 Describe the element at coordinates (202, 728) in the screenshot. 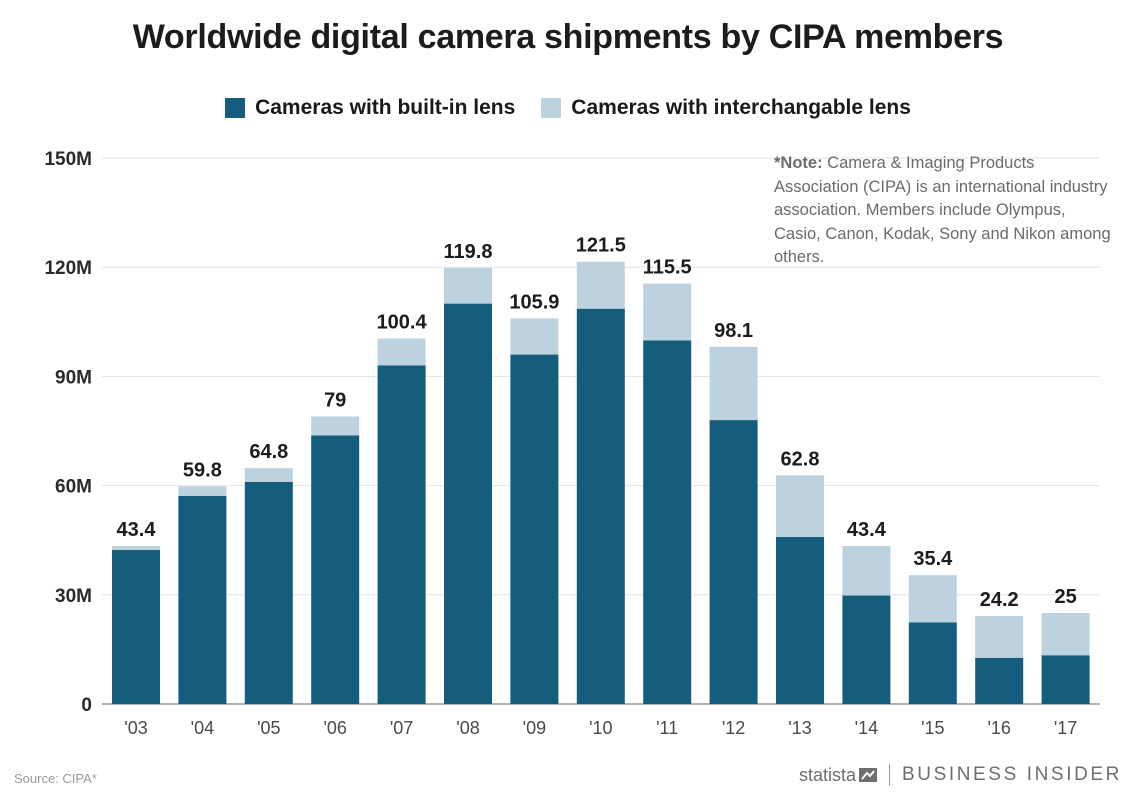

I see `x-tick-label: '04` at that location.